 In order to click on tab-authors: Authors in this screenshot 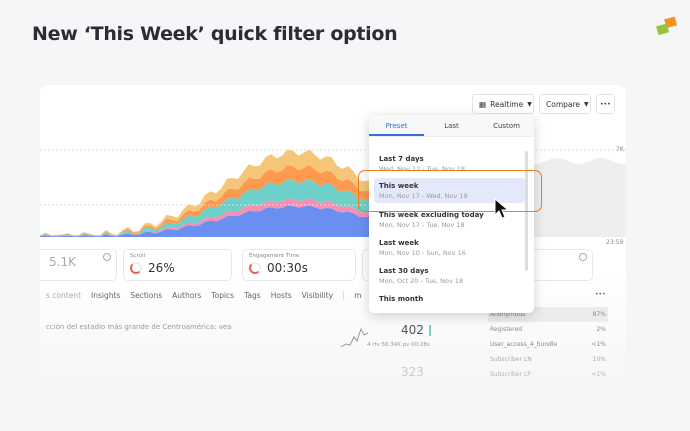, I will do `click(187, 295)`.